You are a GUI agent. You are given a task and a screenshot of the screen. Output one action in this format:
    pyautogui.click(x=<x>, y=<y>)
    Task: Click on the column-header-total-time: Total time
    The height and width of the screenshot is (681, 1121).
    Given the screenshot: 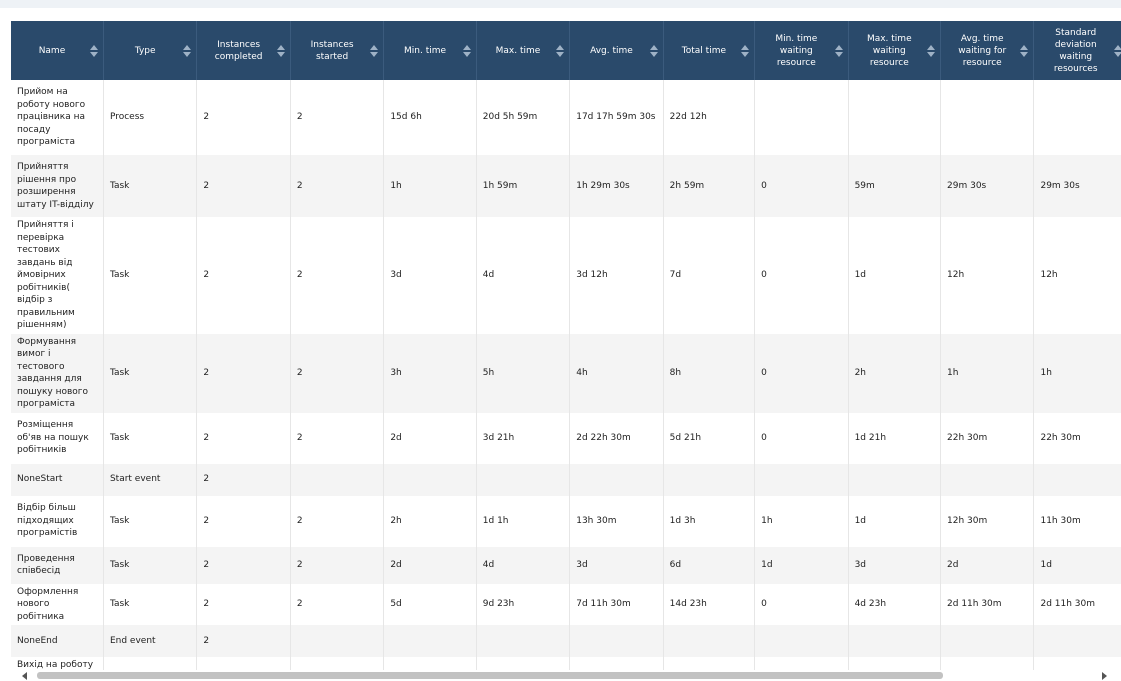 What is the action you would take?
    pyautogui.click(x=709, y=50)
    